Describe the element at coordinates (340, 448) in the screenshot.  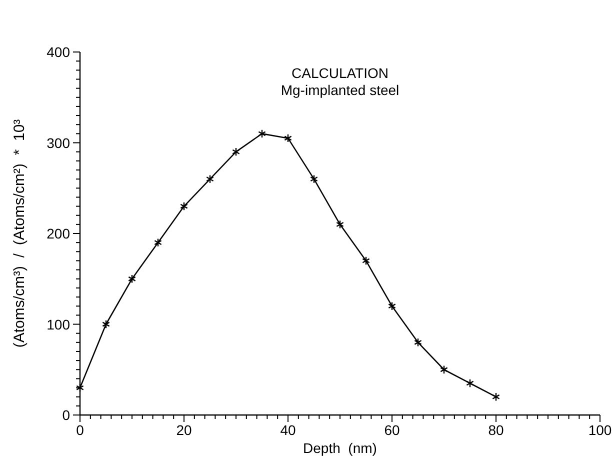
I see `x-axis-title: Depth (nm)` at that location.